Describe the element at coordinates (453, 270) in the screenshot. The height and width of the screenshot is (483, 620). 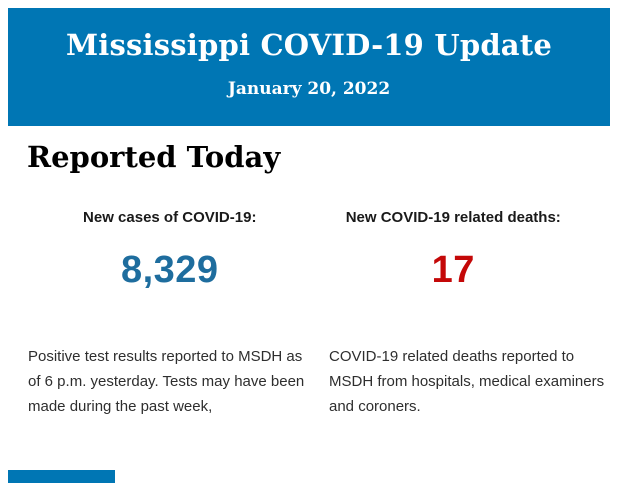
I see `stat-value-new-deaths: 17` at that location.